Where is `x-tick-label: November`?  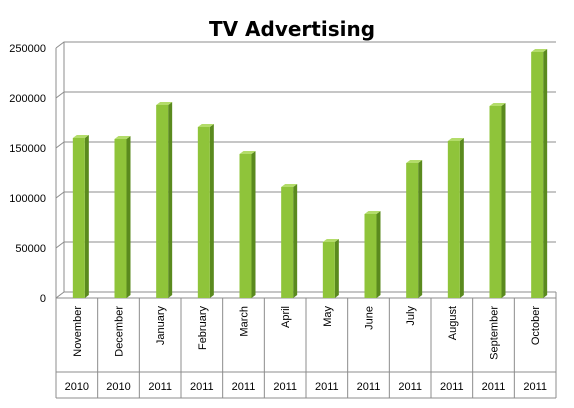
x-tick-label: November is located at coordinates (78, 331).